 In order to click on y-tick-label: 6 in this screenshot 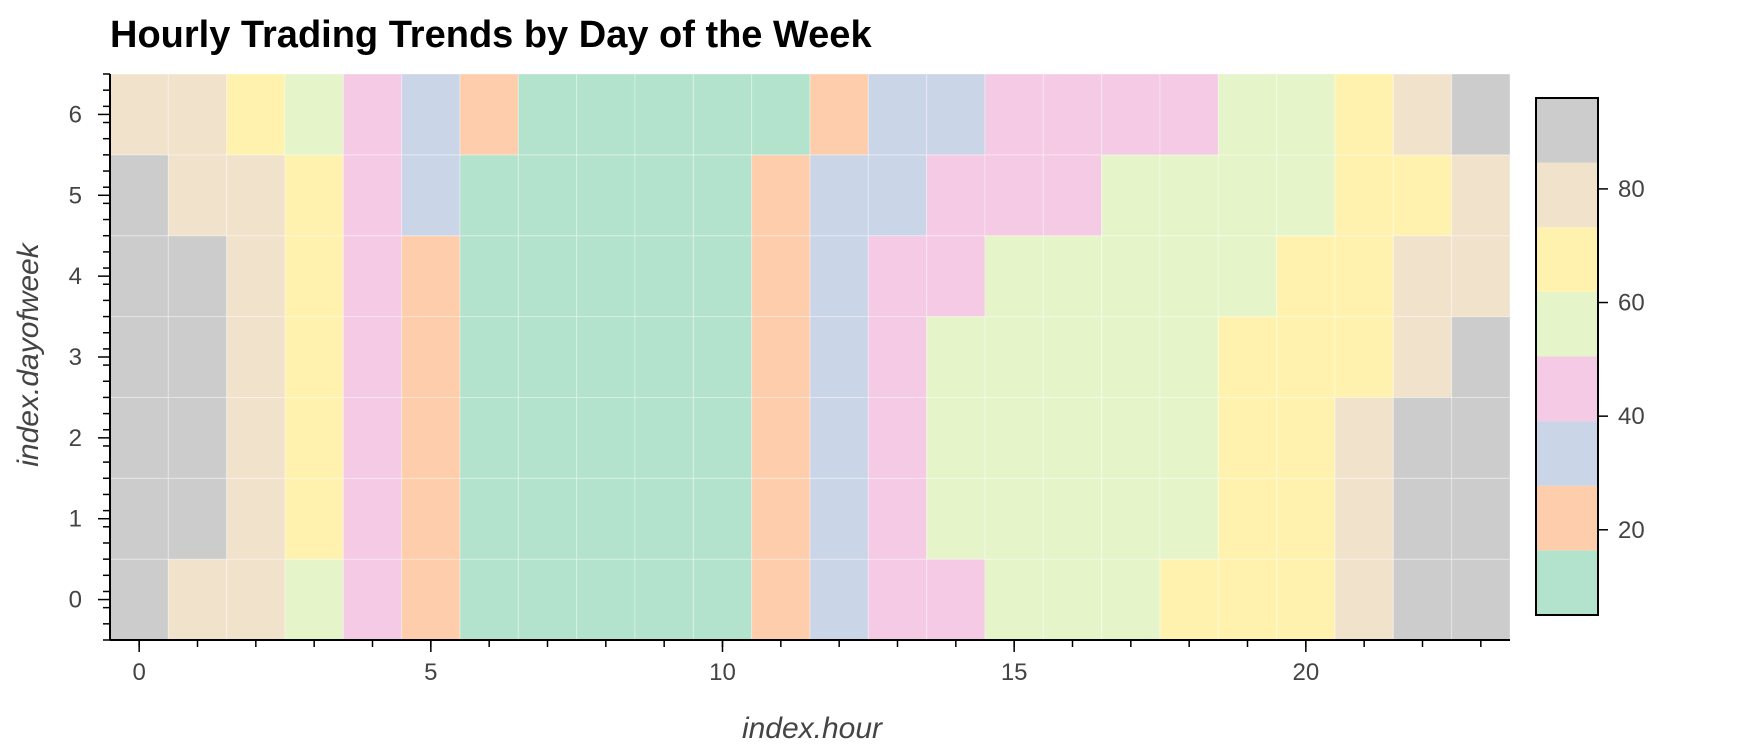, I will do `click(75, 114)`.